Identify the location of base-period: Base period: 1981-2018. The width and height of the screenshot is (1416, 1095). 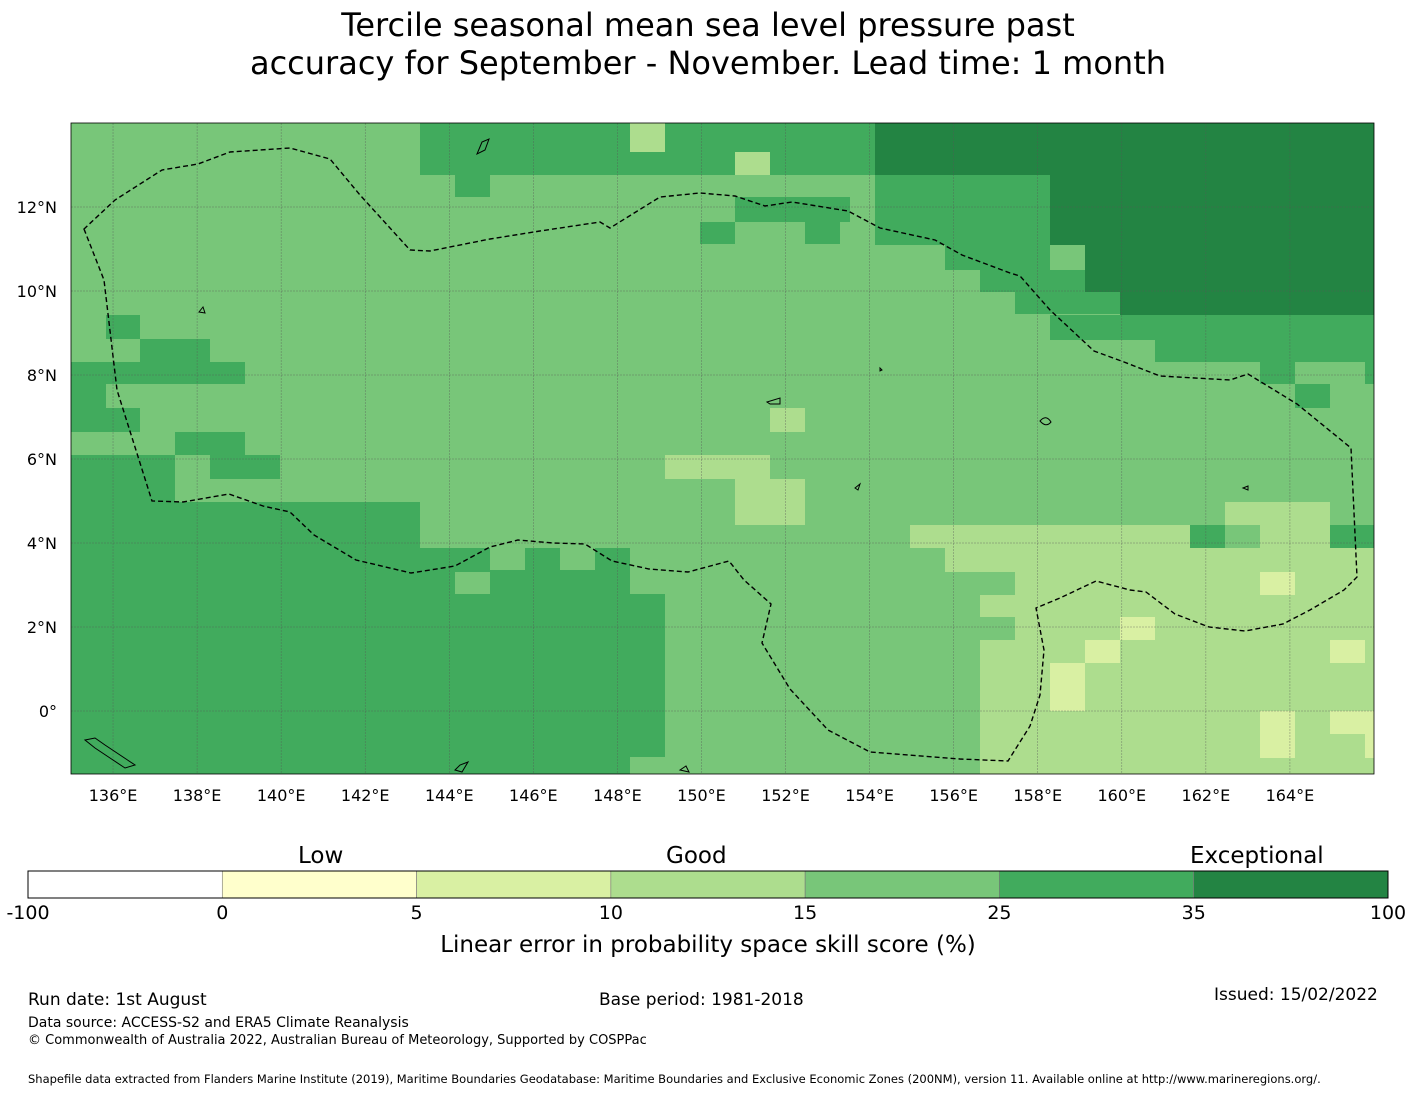
(701, 1000).